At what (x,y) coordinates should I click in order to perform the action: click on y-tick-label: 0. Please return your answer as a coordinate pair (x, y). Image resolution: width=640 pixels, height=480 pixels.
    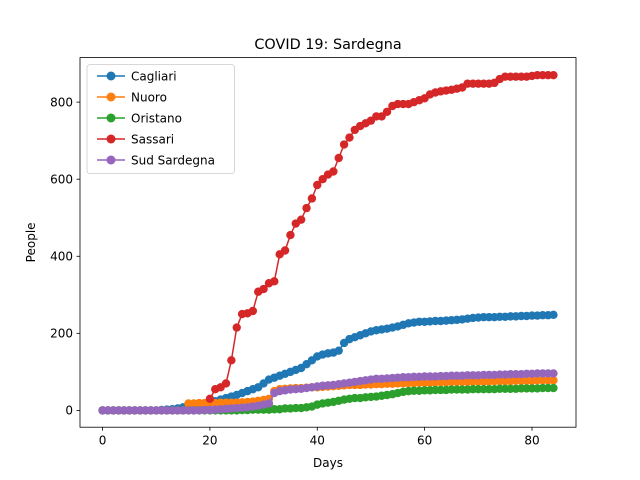
    Looking at the image, I should click on (69, 411).